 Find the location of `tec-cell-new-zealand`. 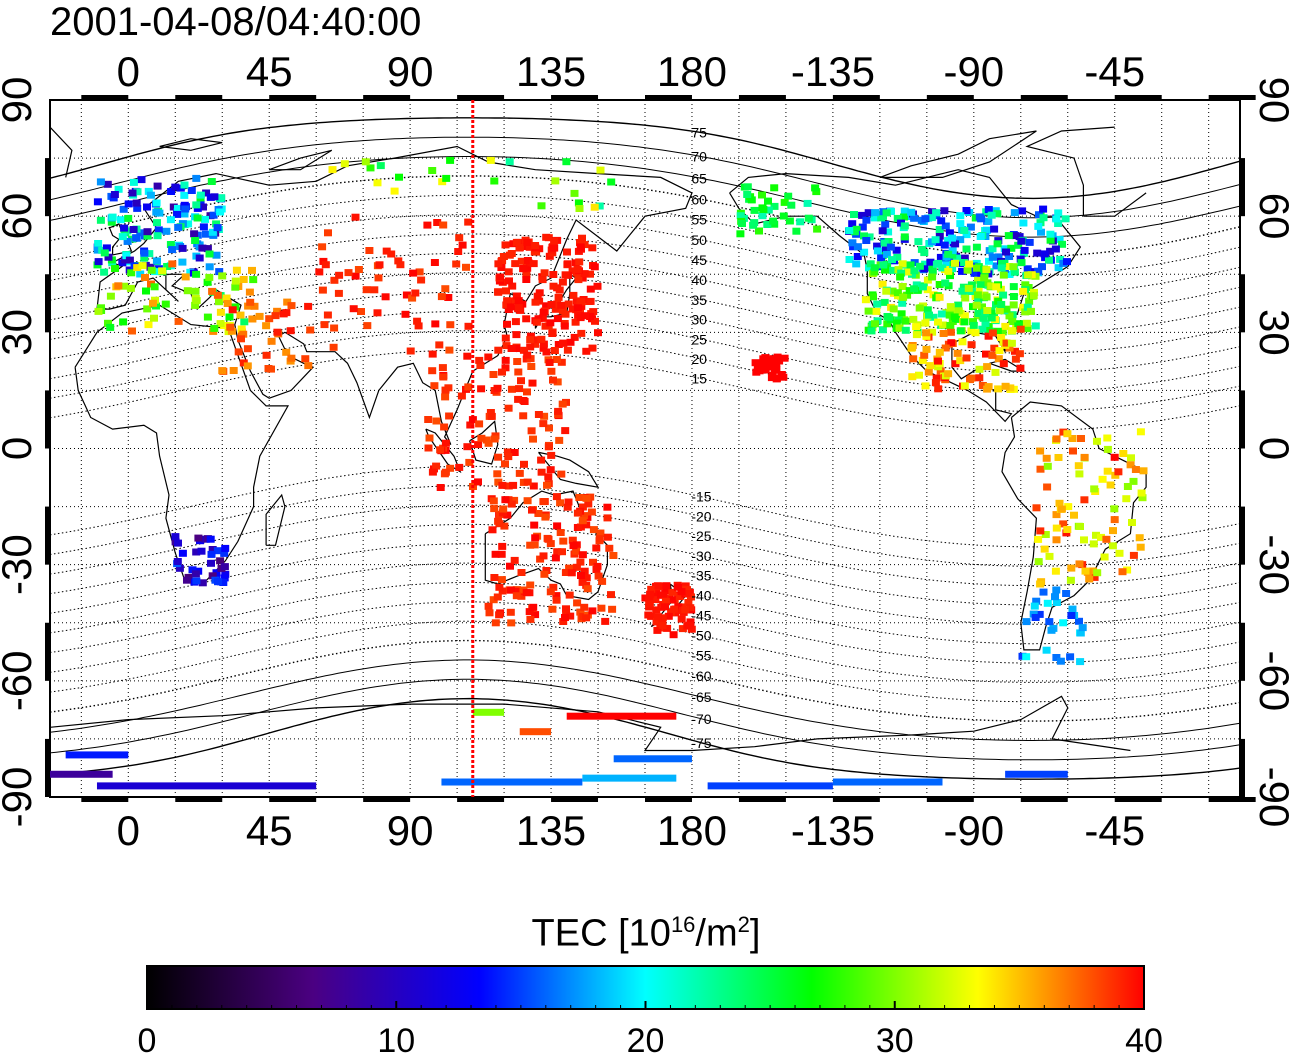

tec-cell-new-zealand is located at coordinates (672, 600).